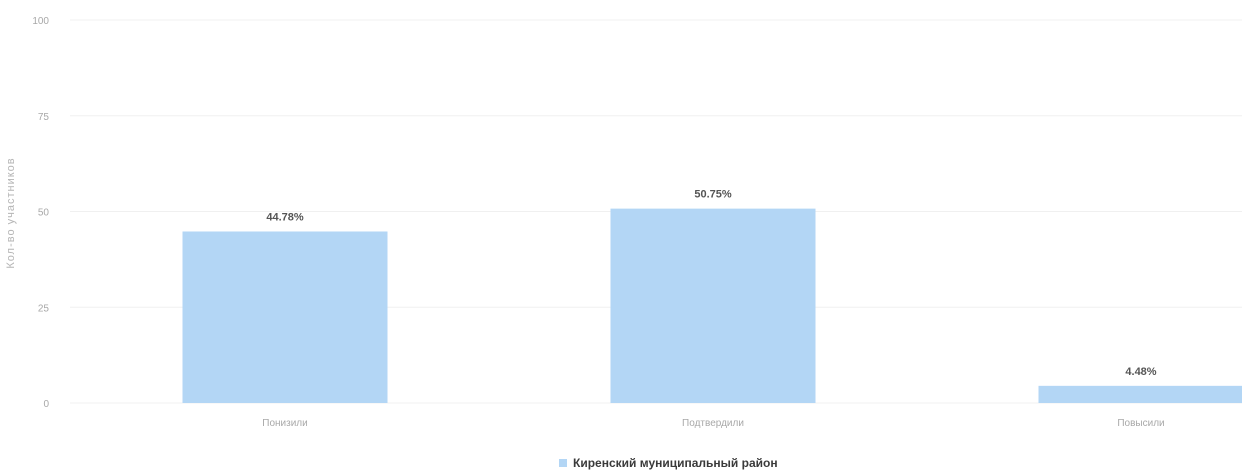  What do you see at coordinates (713, 195) in the screenshot?
I see `data-label: 50.75%` at bounding box center [713, 195].